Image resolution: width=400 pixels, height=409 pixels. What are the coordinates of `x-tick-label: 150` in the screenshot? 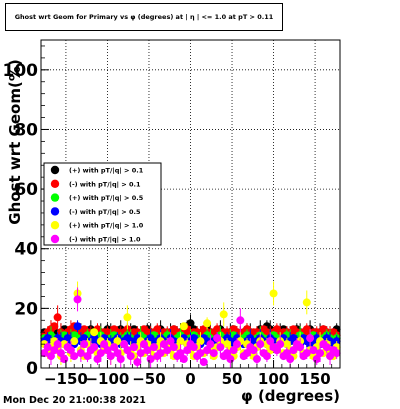 It's located at (314, 379).